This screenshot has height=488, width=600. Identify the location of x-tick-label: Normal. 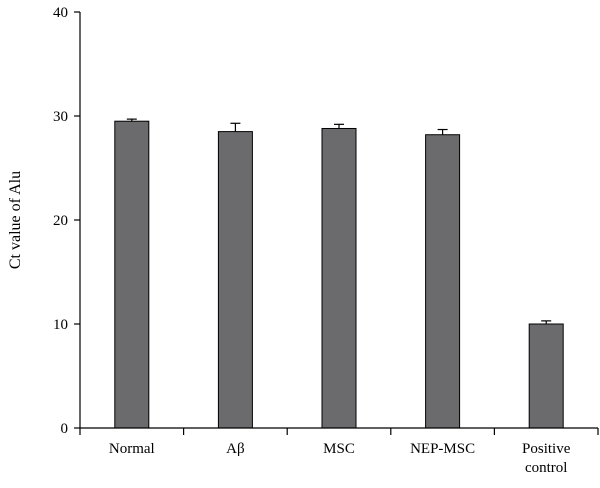
(132, 449).